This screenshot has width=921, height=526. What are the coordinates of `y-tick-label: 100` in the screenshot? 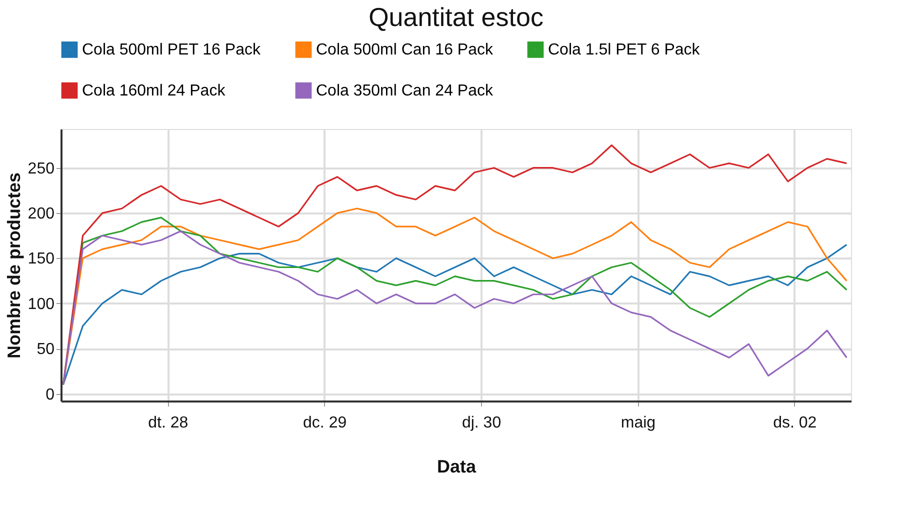 It's located at (41, 304).